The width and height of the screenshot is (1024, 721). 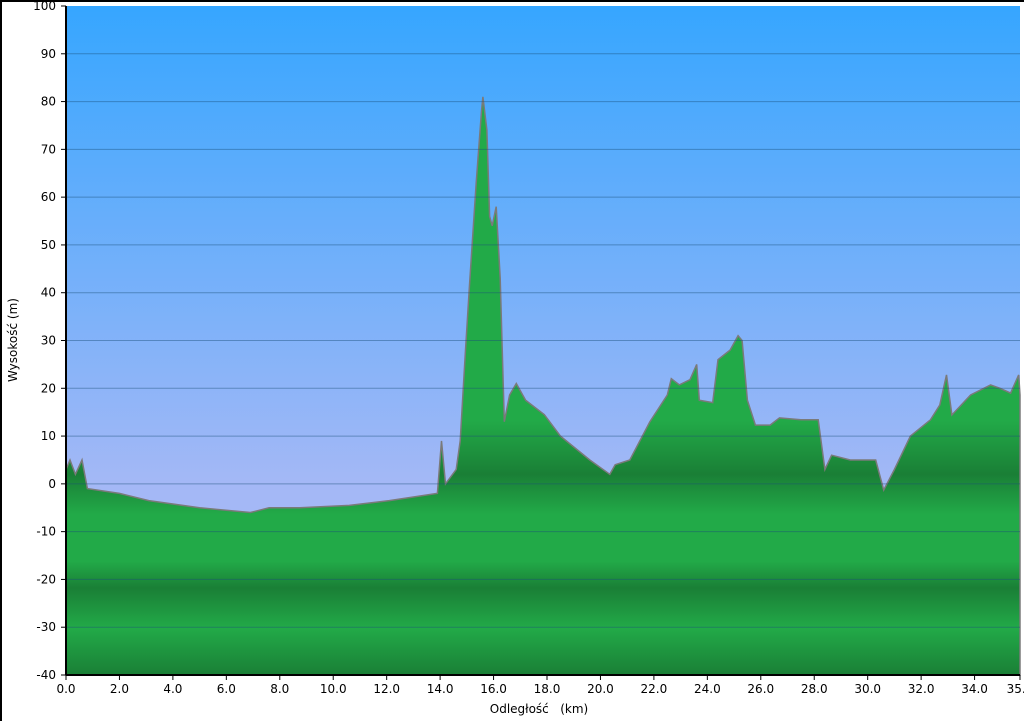 I want to click on x-tick-label: 18.0, so click(x=547, y=689).